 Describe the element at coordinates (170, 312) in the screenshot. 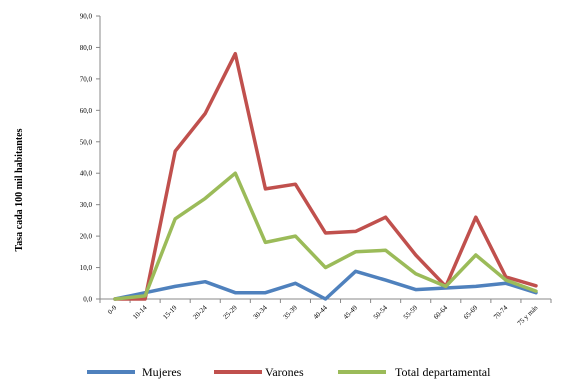

I see `x-tick-label: 15-19` at that location.